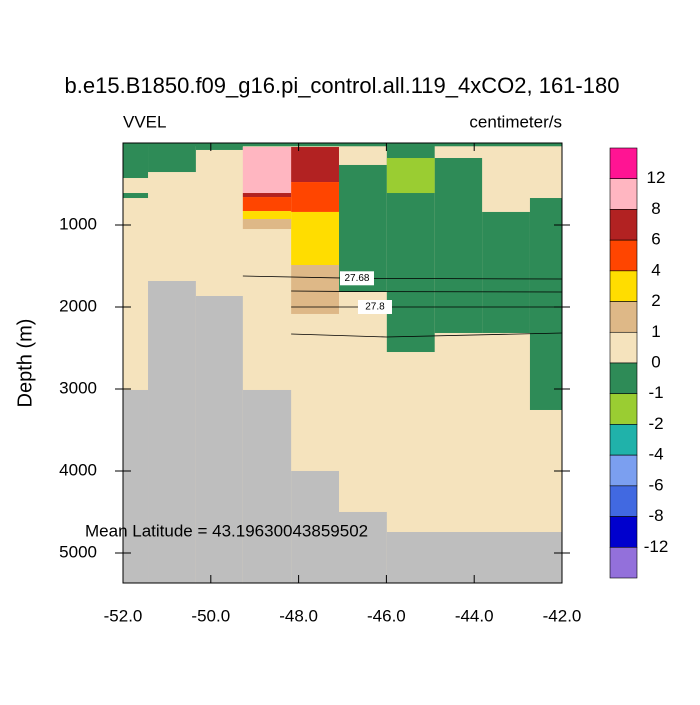 The height and width of the screenshot is (705, 700). What do you see at coordinates (78, 469) in the screenshot?
I see `y-tick-label: 4000` at bounding box center [78, 469].